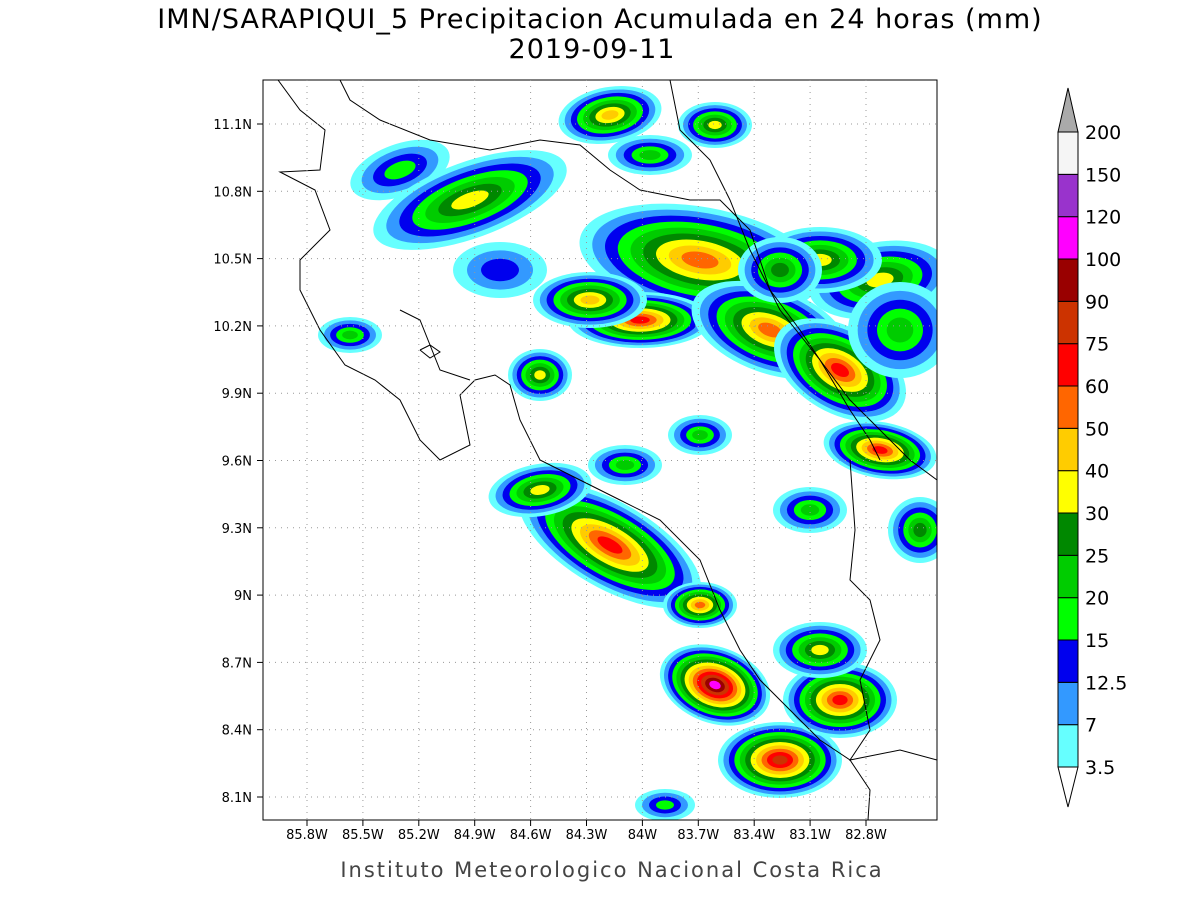 This screenshot has height=904, width=1200. Describe the element at coordinates (1097, 556) in the screenshot. I see `colorbar-label: 25` at that location.